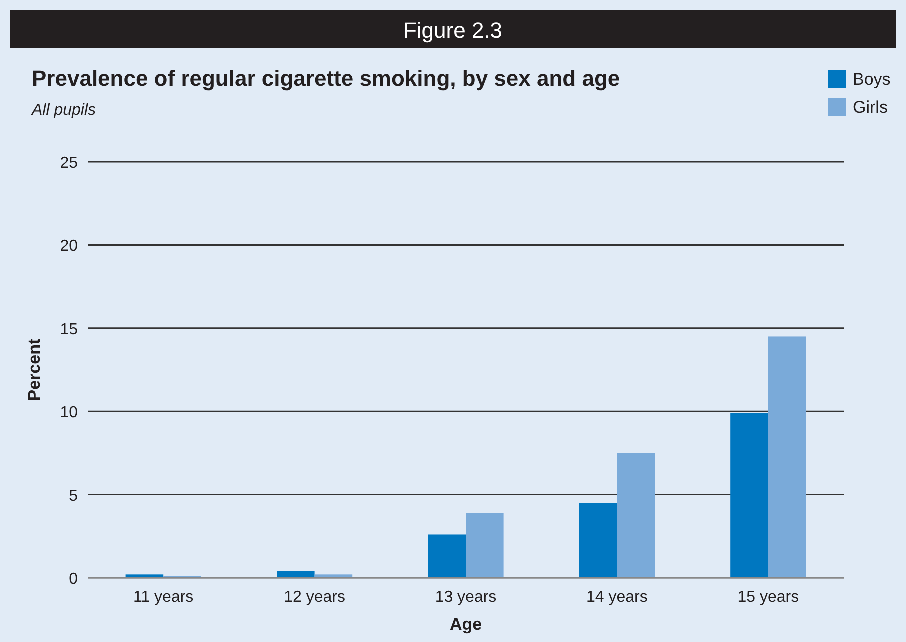 The height and width of the screenshot is (642, 906). I want to click on y-axis-title: Percent, so click(34, 370).